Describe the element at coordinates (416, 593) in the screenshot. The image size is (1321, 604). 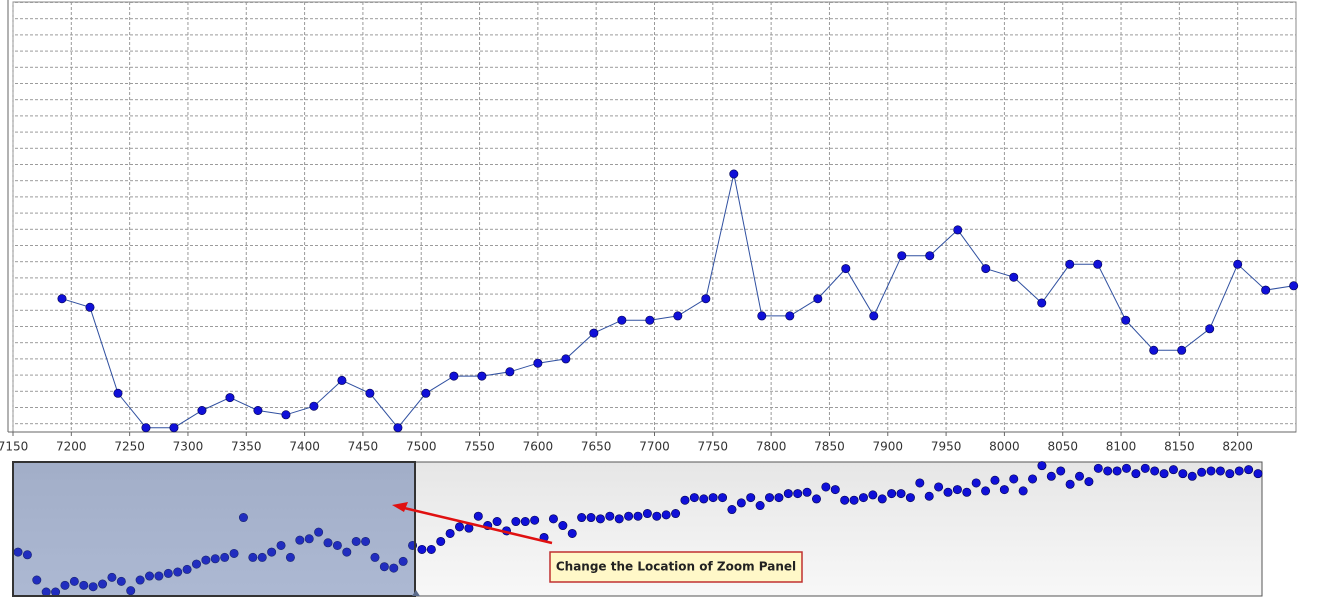
I see `zoom-handle` at that location.